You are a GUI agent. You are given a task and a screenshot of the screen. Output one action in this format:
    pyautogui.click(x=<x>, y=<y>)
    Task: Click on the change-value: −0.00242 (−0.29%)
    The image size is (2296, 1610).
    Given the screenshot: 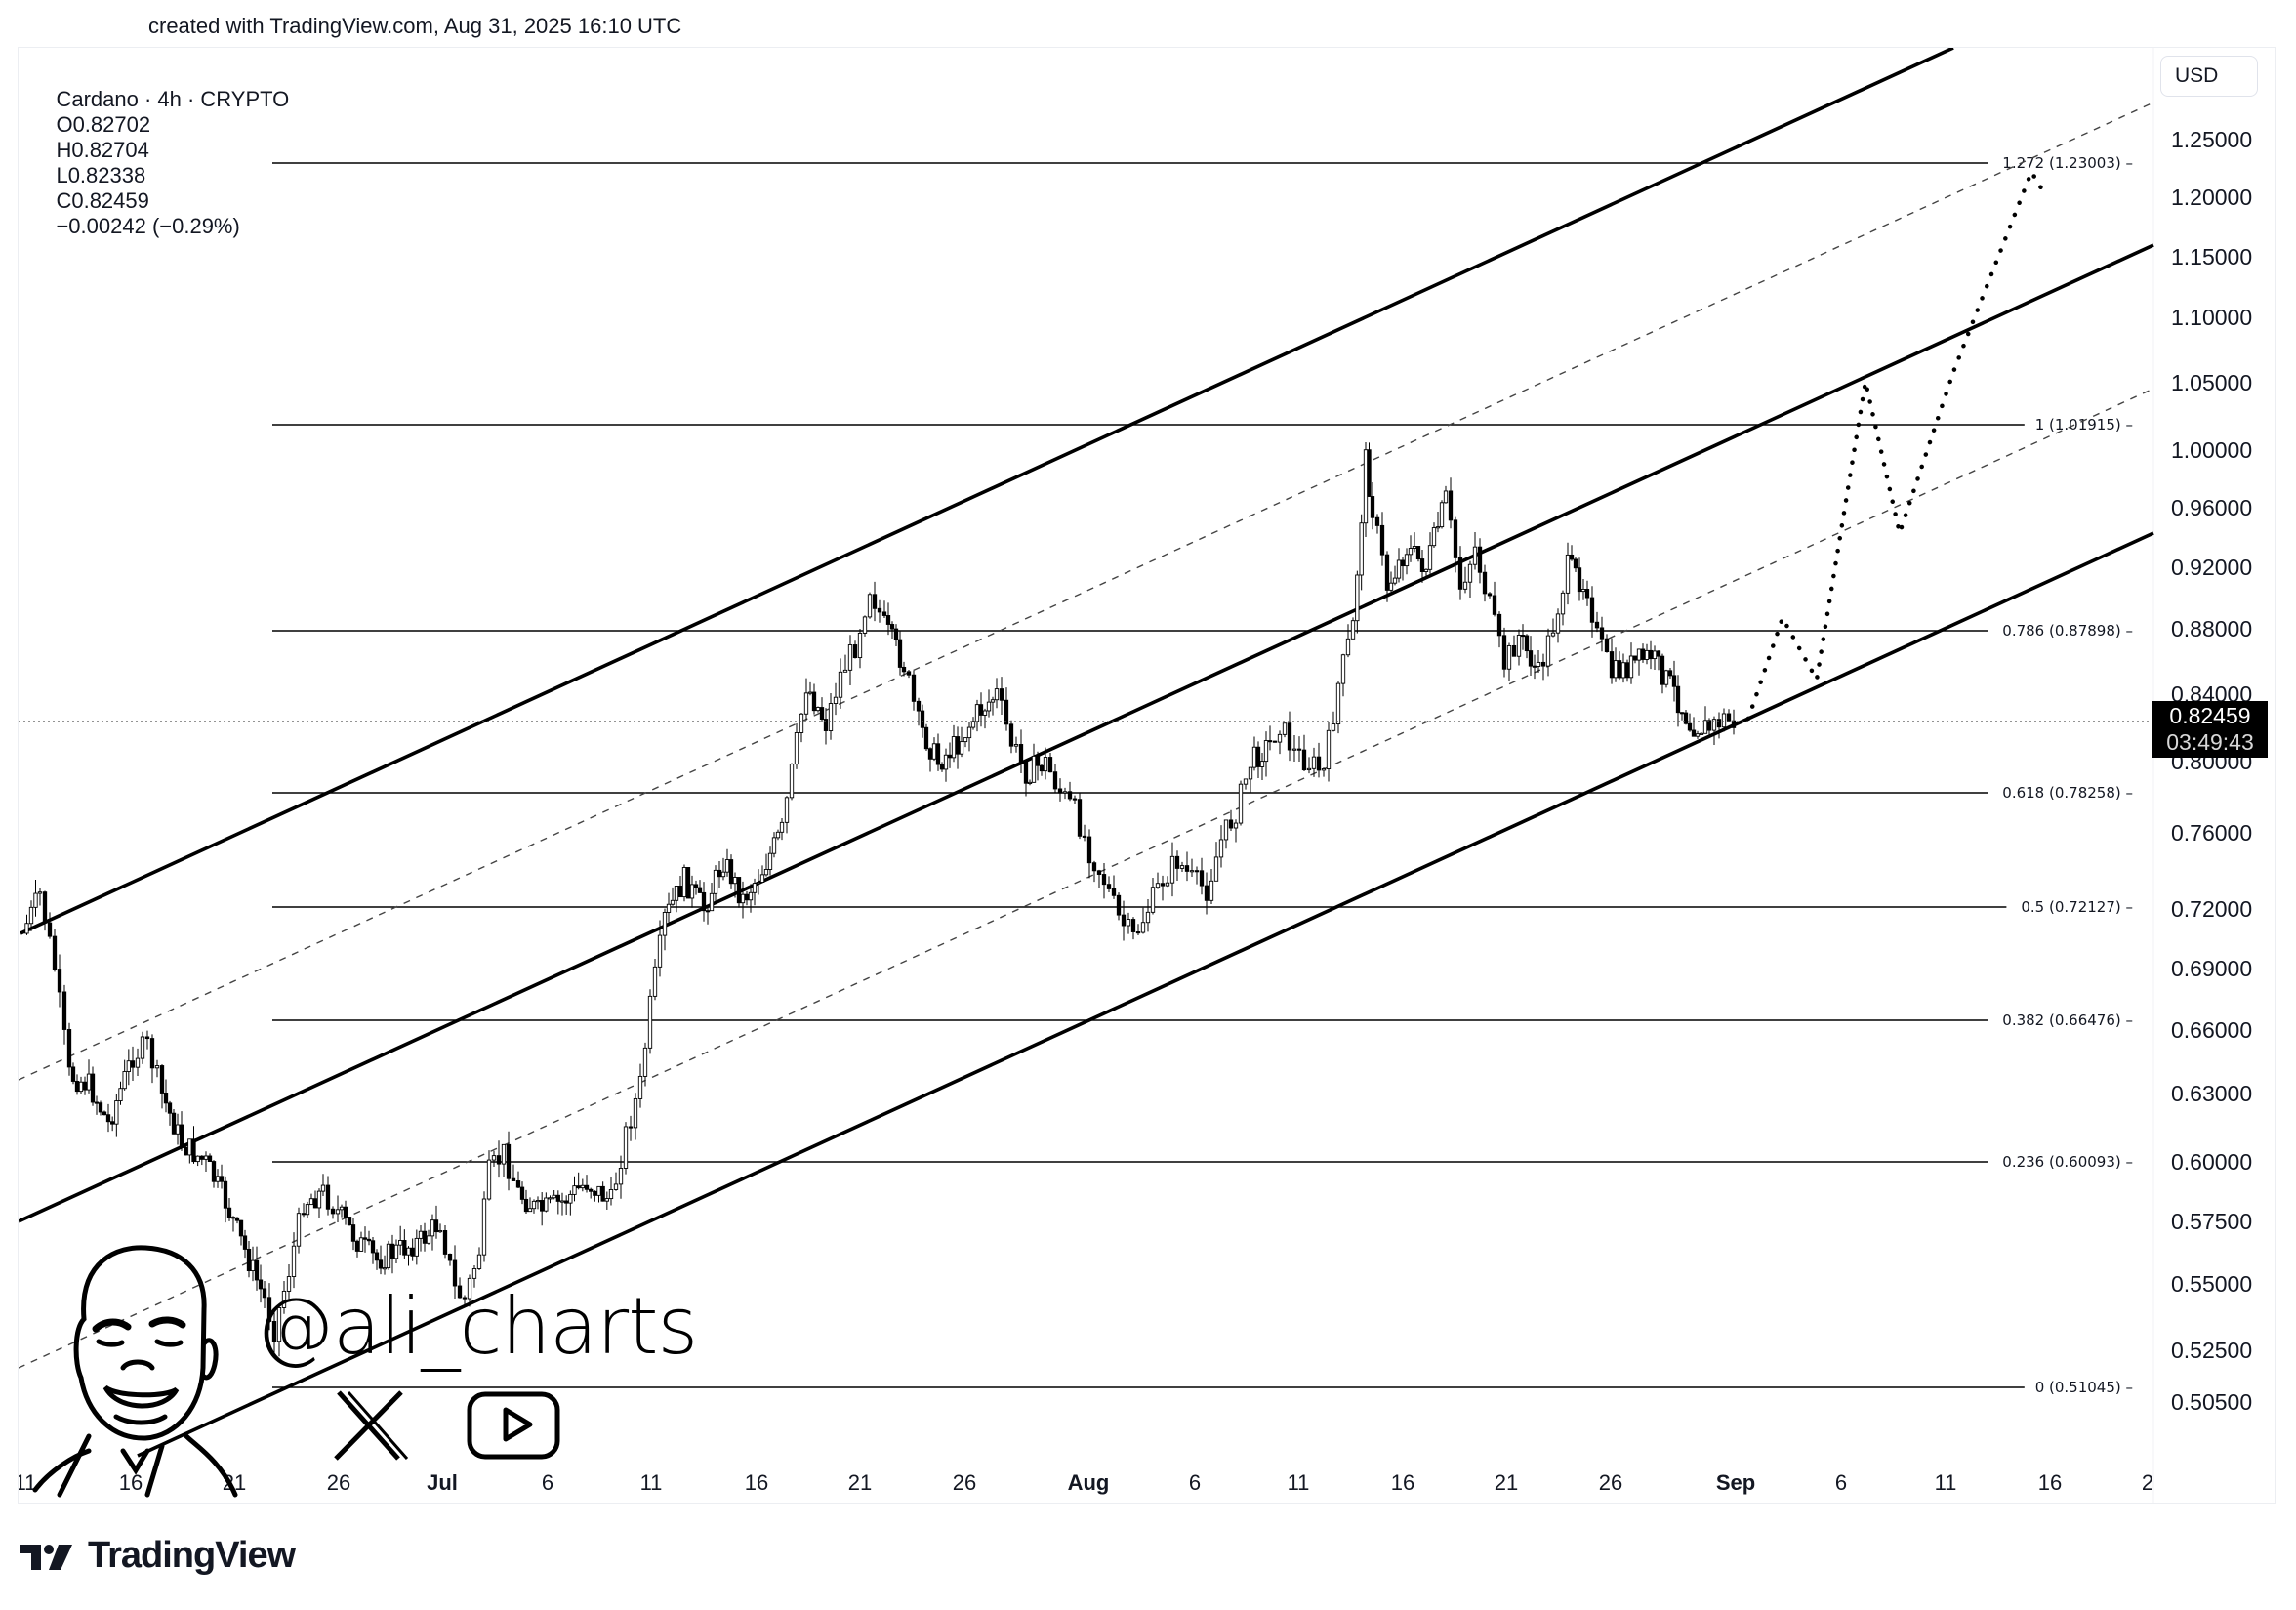 What is the action you would take?
    pyautogui.click(x=148, y=226)
    